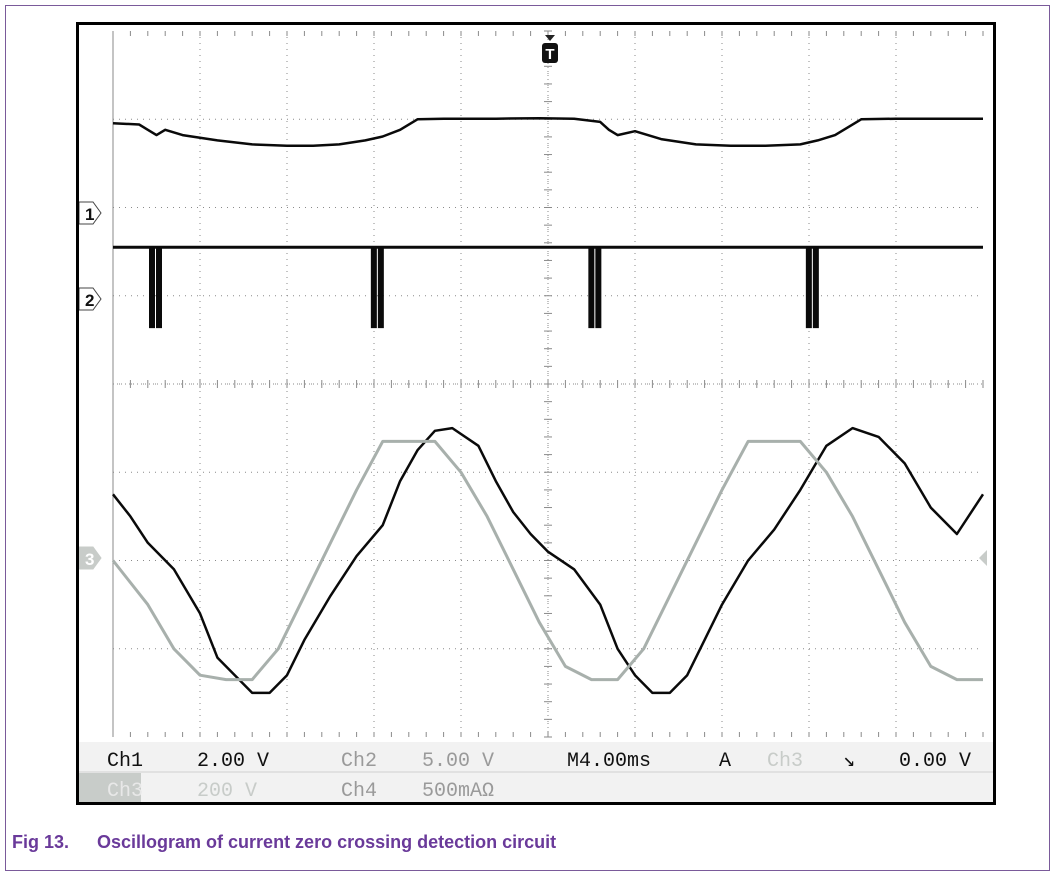 This screenshot has width=1056, height=877. What do you see at coordinates (785, 761) in the screenshot?
I see `trigger-source: Ch3` at bounding box center [785, 761].